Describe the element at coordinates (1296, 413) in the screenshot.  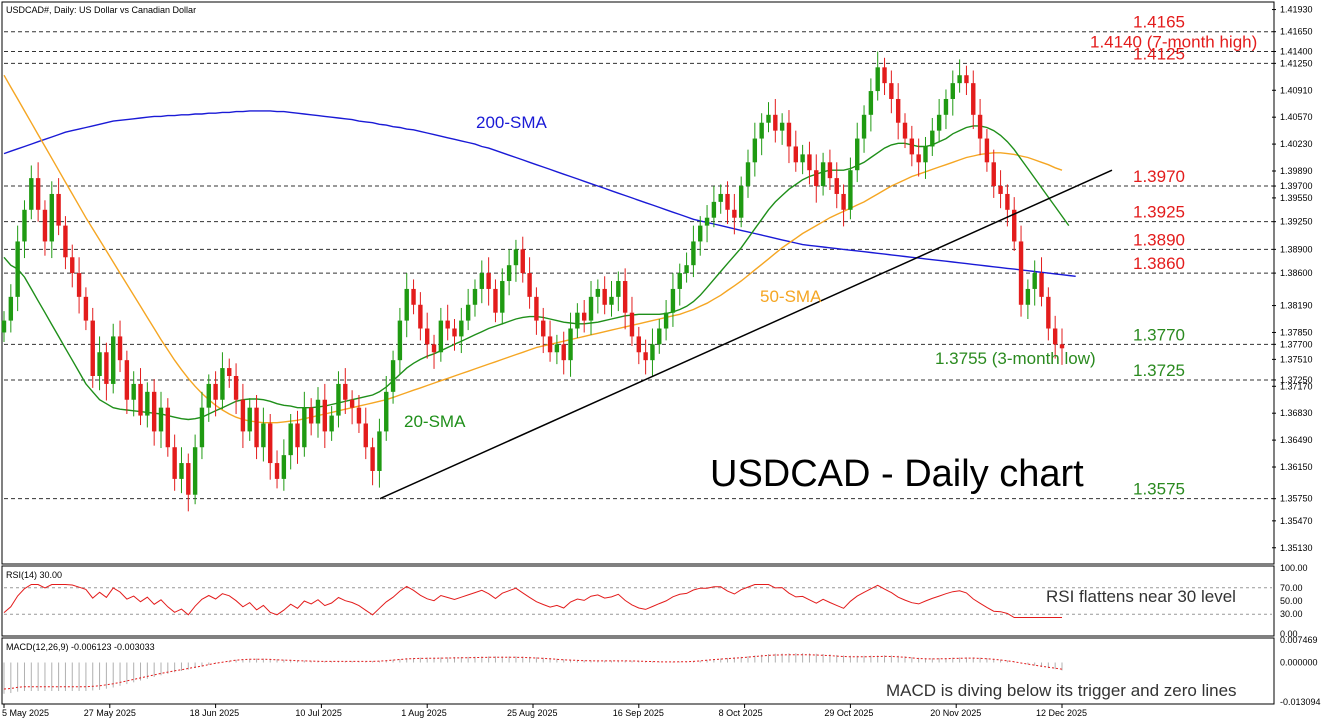
I see `price-tick-label: 1.36830` at that location.